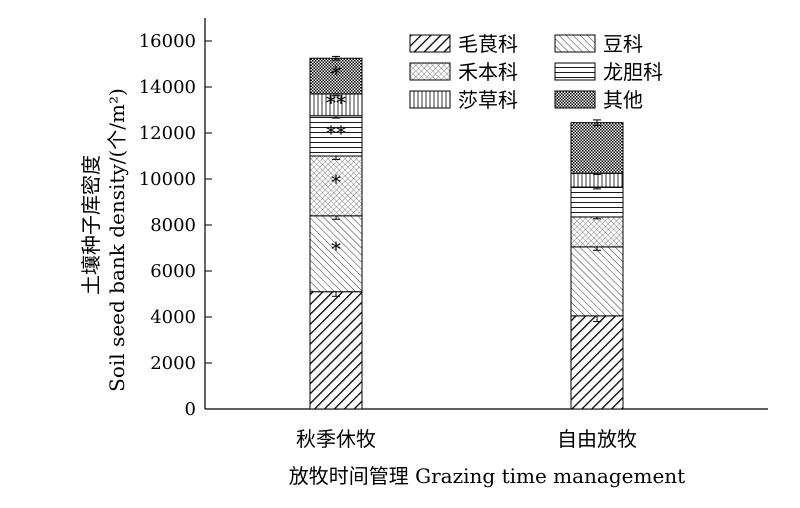 The width and height of the screenshot is (800, 508). What do you see at coordinates (167, 133) in the screenshot?
I see `y-tick-label: 12000` at bounding box center [167, 133].